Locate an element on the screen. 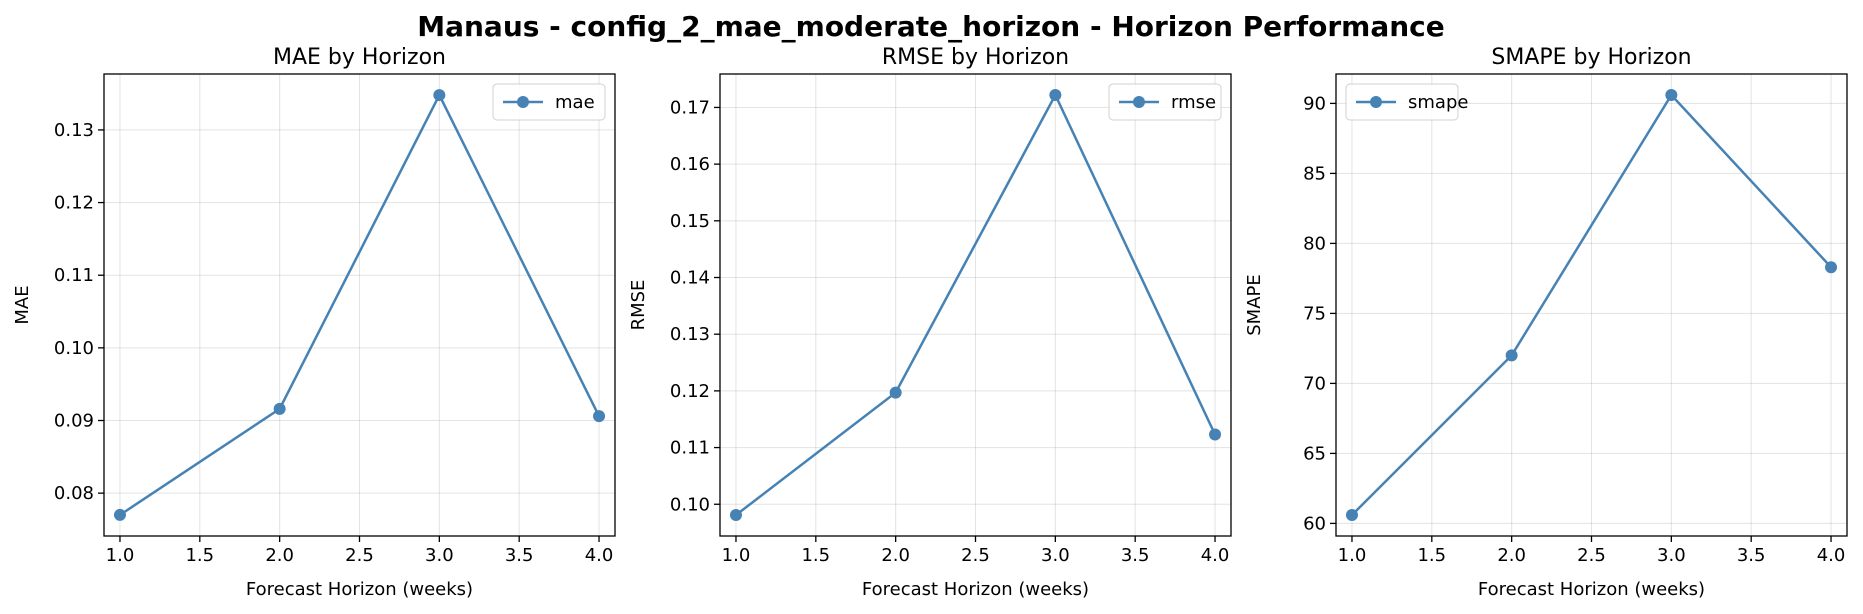 The height and width of the screenshot is (614, 1863). y-tick-label: 0.14 is located at coordinates (690, 278).